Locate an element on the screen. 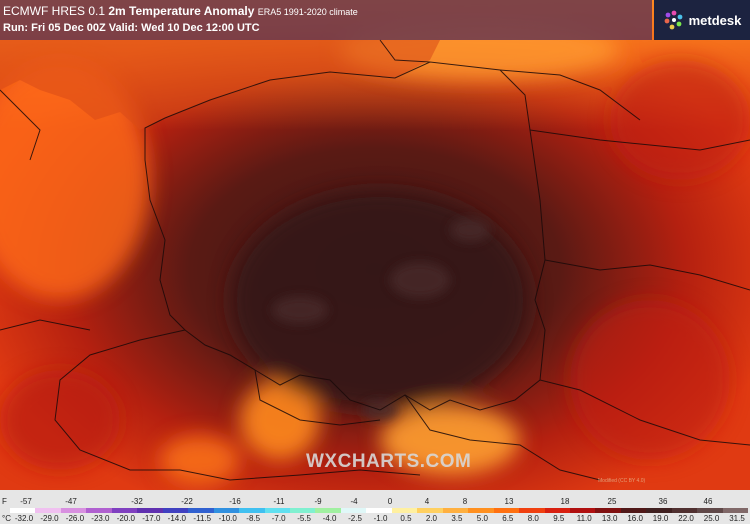 The height and width of the screenshot is (524, 750). celsius-tick-label: -2.5 is located at coordinates (355, 518).